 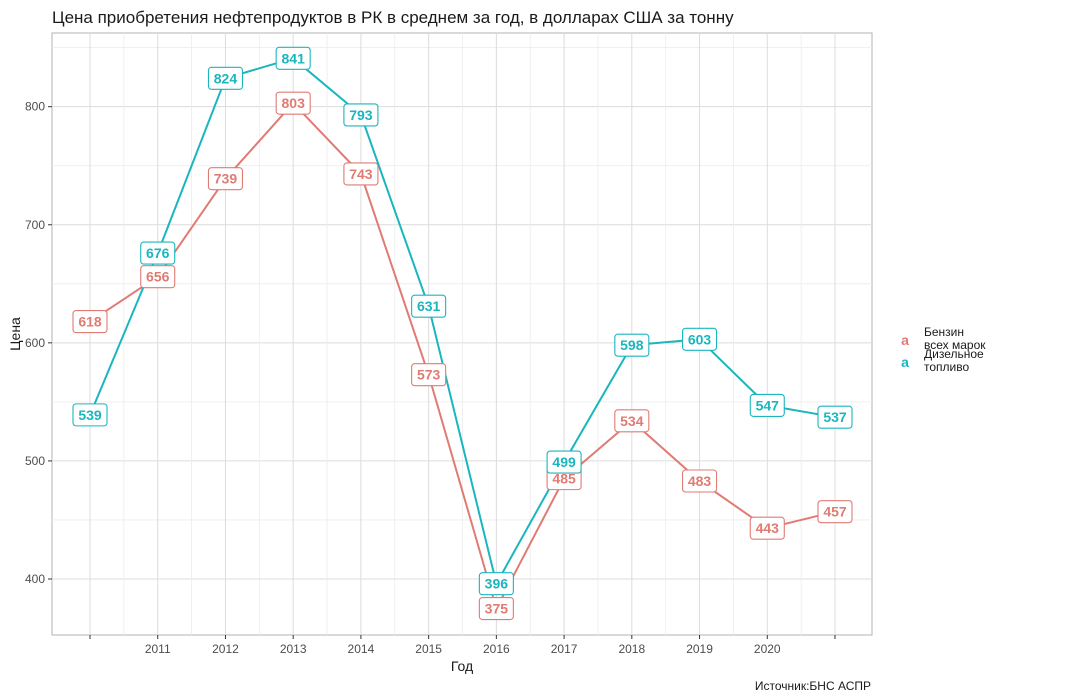 I want to click on data-label-text: 457, so click(x=835, y=512).